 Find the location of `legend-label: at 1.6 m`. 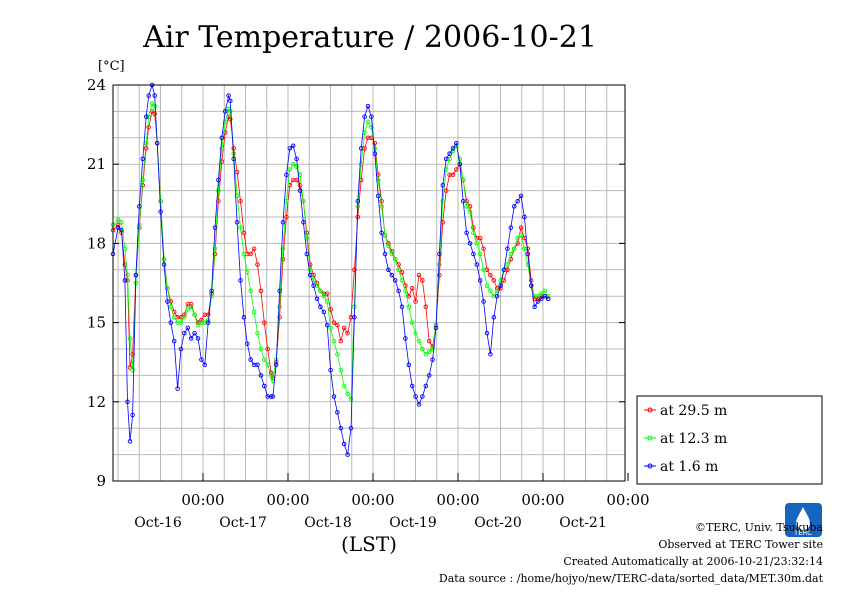

legend-label: at 1.6 m is located at coordinates (689, 467).